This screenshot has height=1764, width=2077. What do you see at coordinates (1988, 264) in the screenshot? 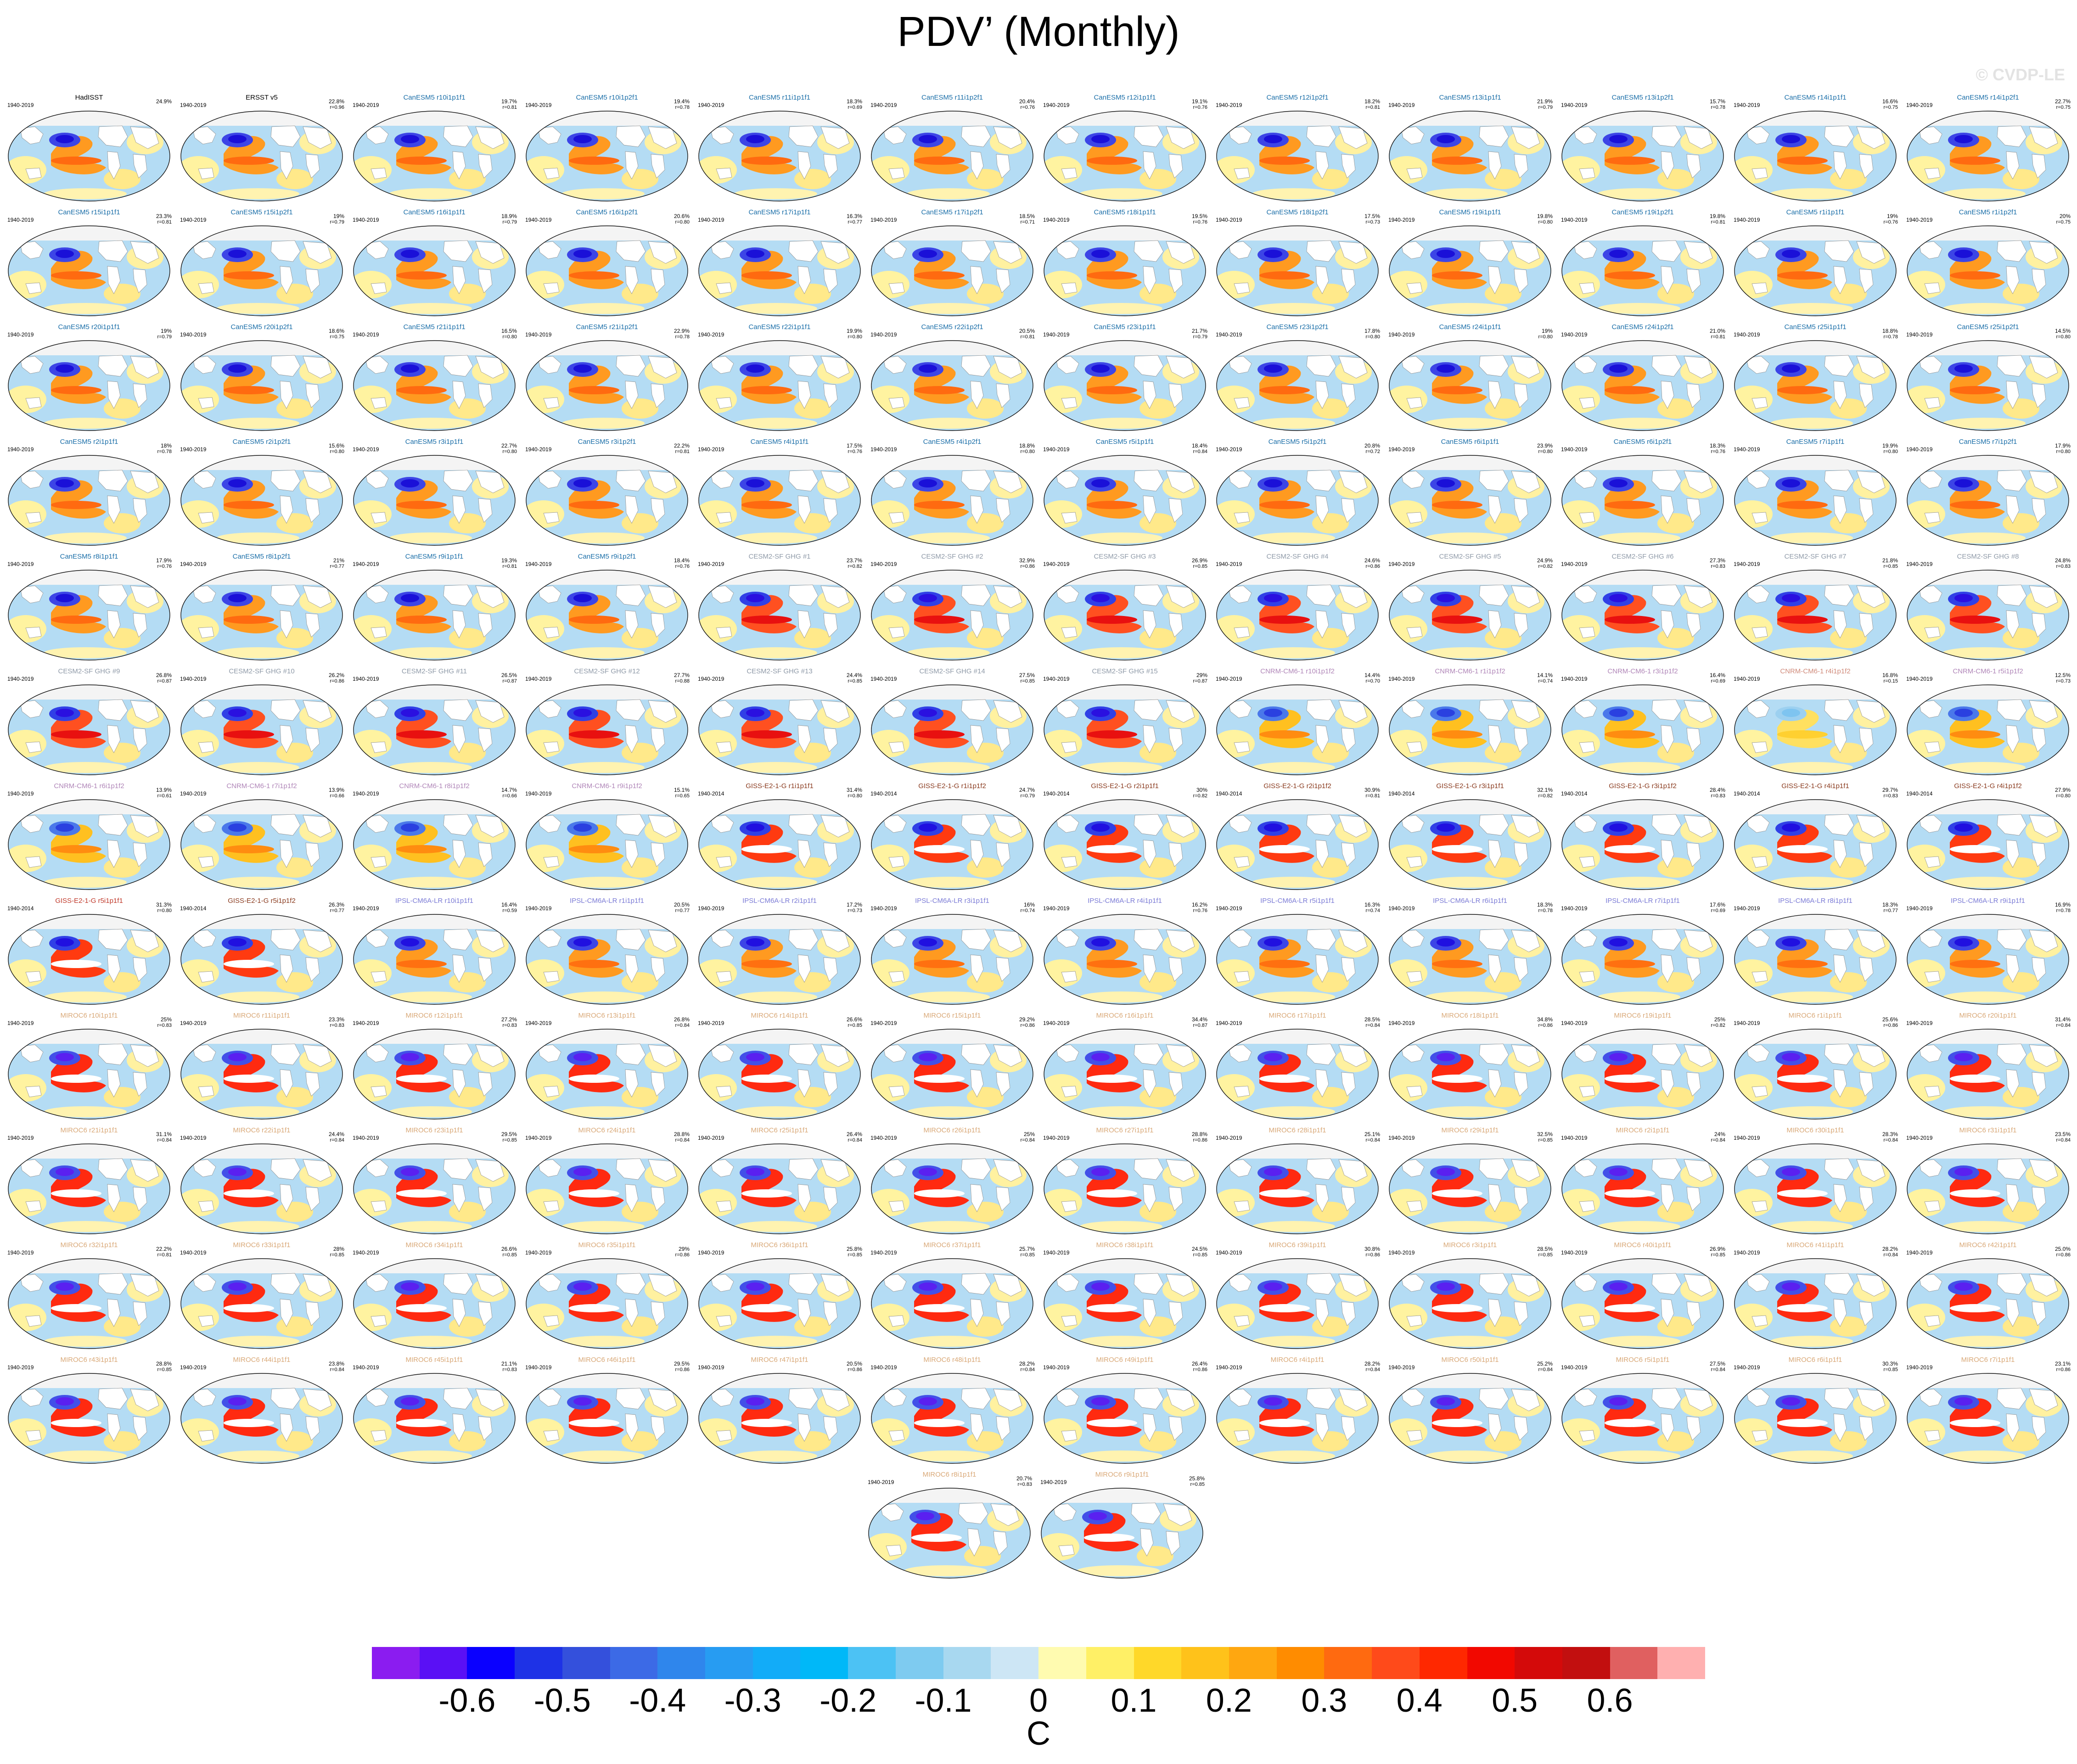
I see `map-panel: CanESM5 r1i1p2f1 1940-2019 20% r=0.75` at bounding box center [1988, 264].